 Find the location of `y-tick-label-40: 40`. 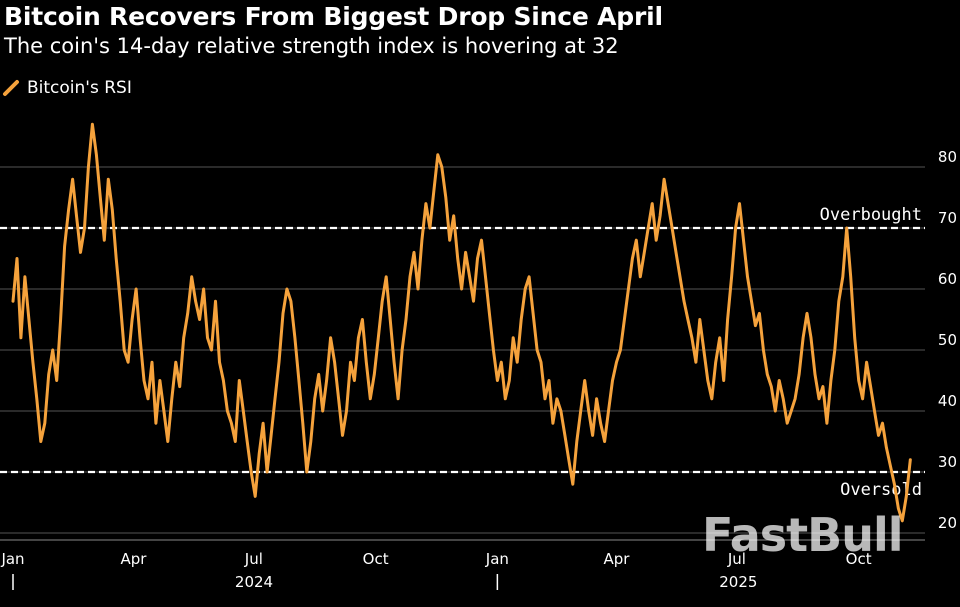

y-tick-label-40: 40 is located at coordinates (947, 401).